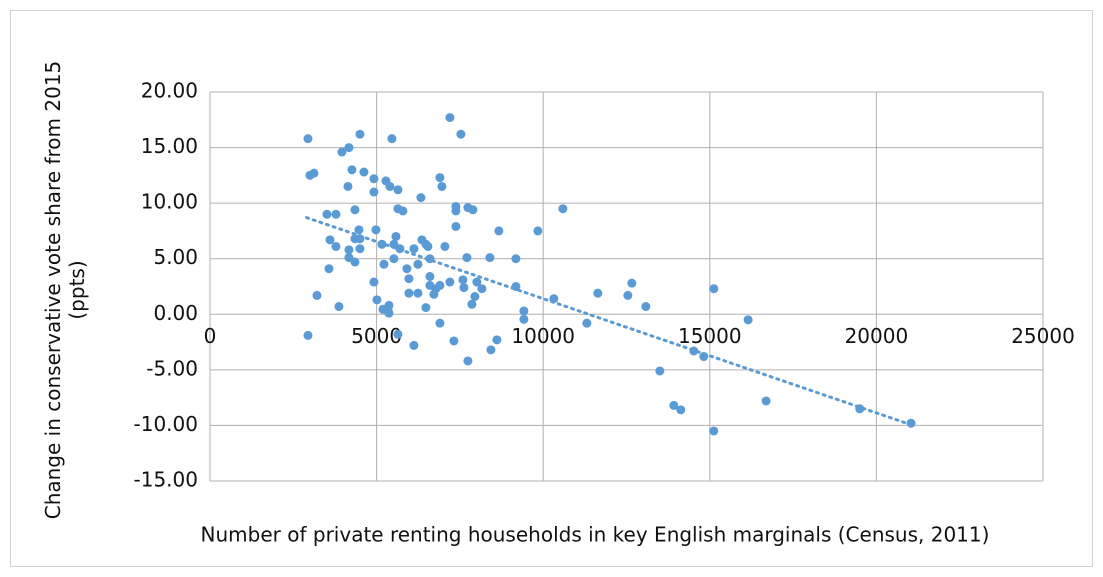 This screenshot has width=1103, height=577. I want to click on y-tick-label: 20.00, so click(169, 91).